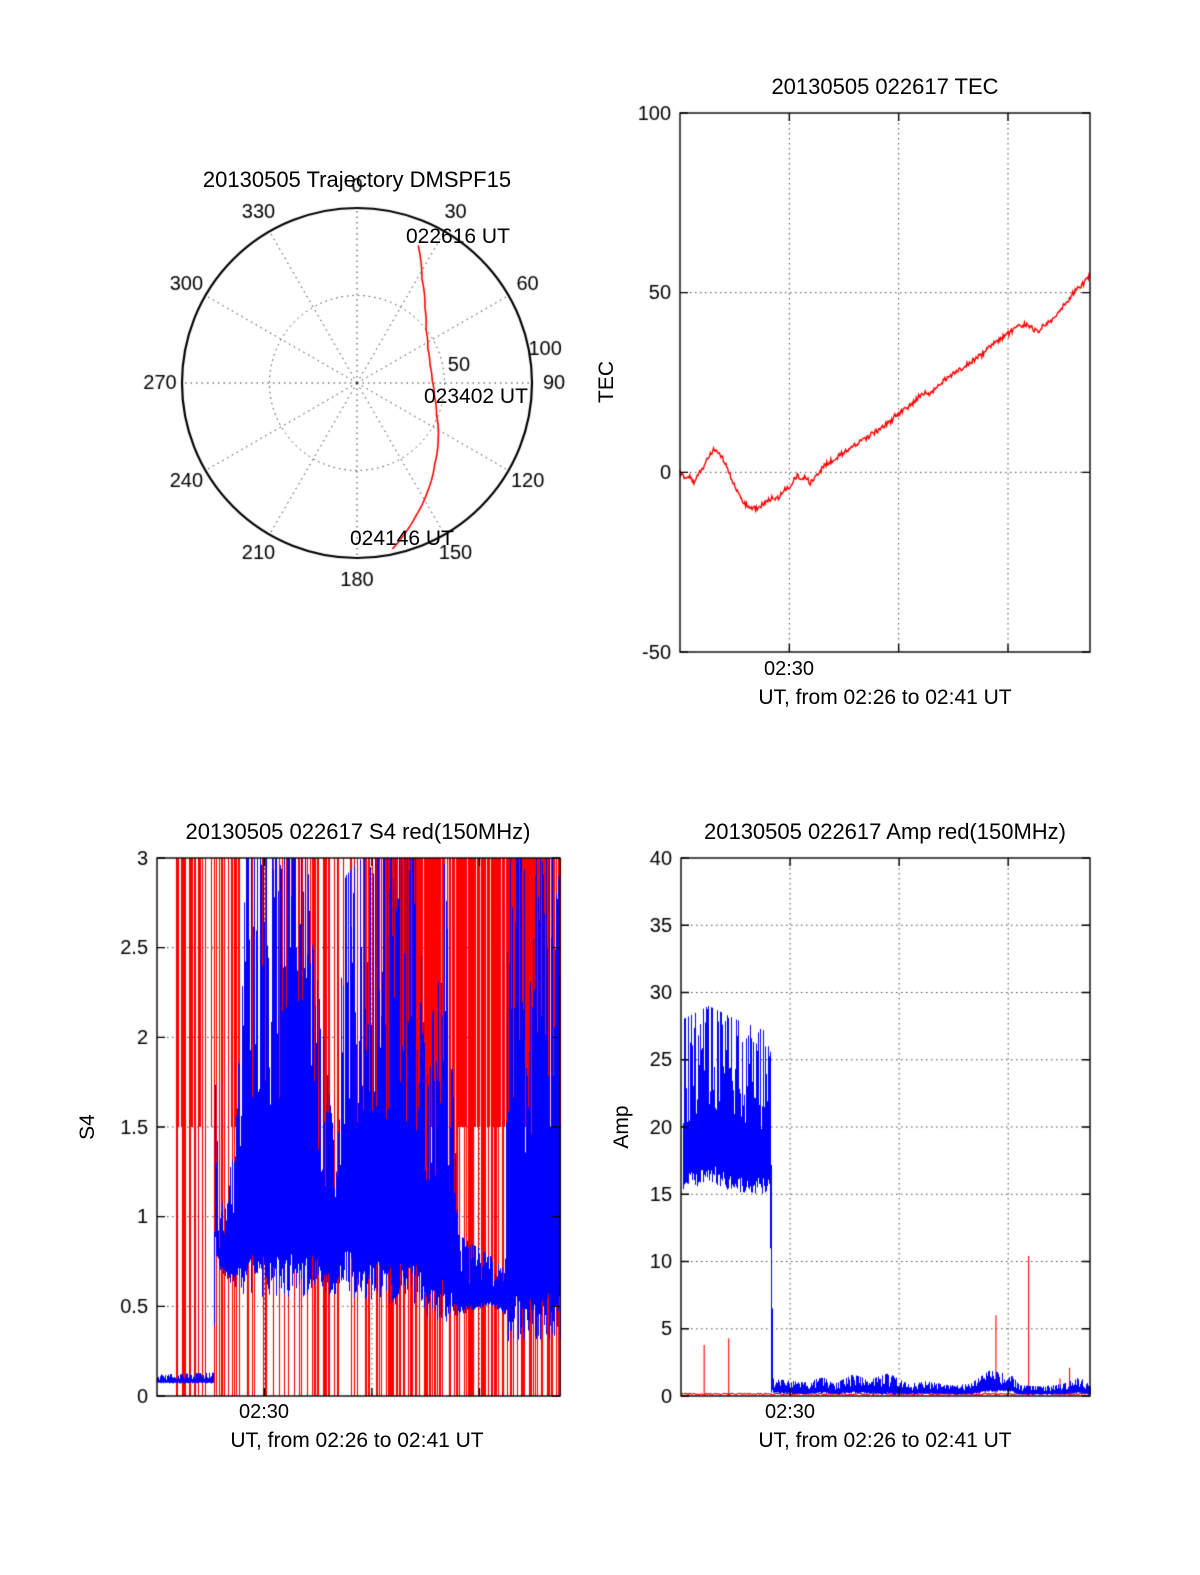  What do you see at coordinates (357, 1440) in the screenshot?
I see `s4-x-axis-label: UT, from 02:26 to 02:41 UT` at bounding box center [357, 1440].